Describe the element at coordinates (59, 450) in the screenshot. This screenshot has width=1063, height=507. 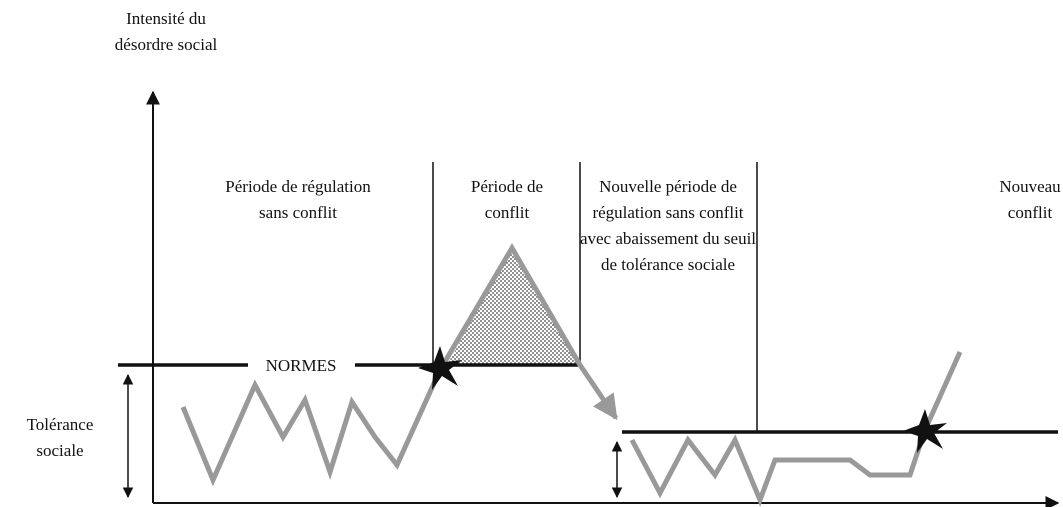
I see `tolerance-label: sociale` at that location.